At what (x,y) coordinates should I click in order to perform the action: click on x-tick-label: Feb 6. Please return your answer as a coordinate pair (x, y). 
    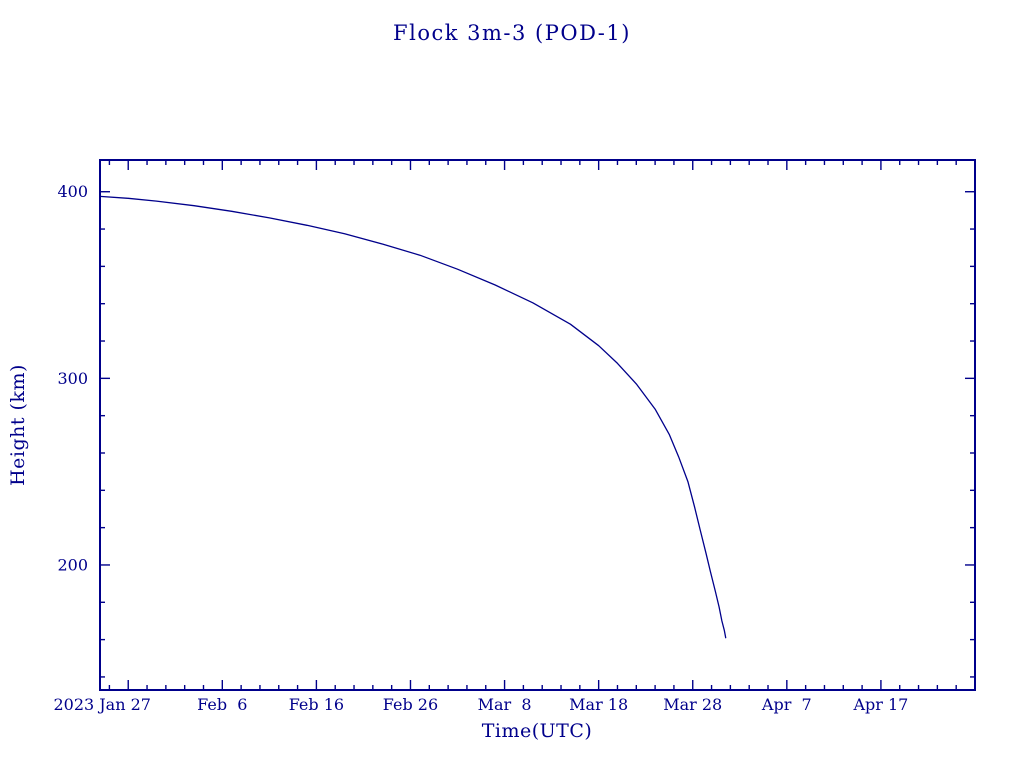
    Looking at the image, I should click on (222, 704).